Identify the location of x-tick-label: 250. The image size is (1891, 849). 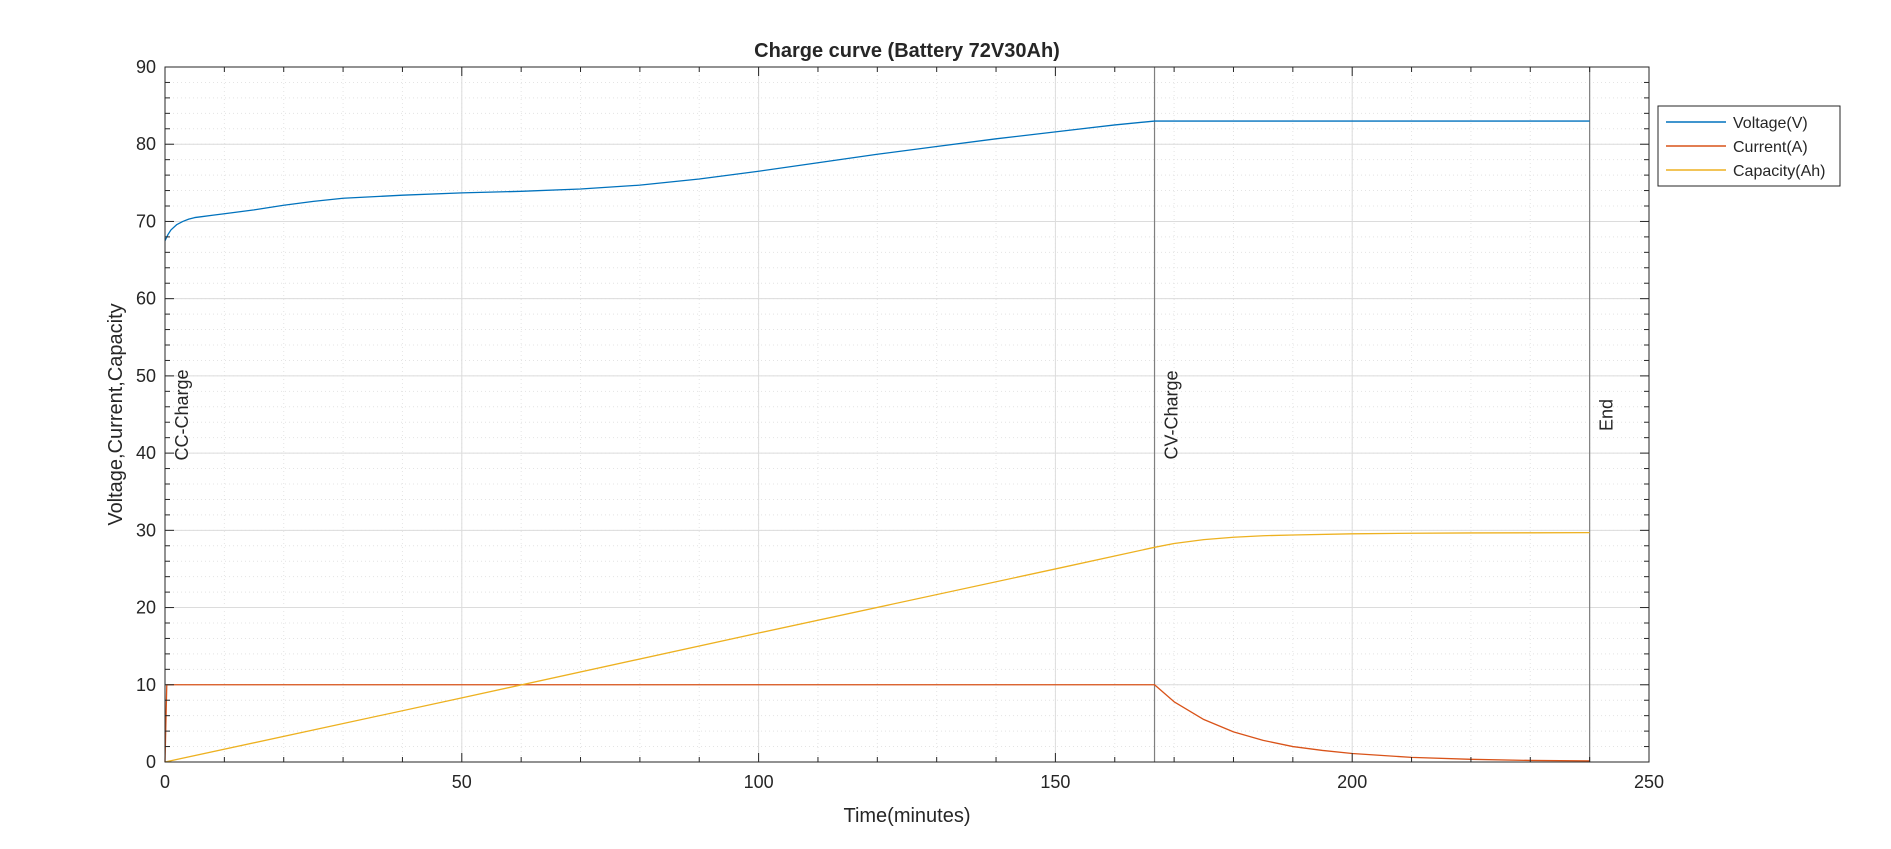
(1649, 782).